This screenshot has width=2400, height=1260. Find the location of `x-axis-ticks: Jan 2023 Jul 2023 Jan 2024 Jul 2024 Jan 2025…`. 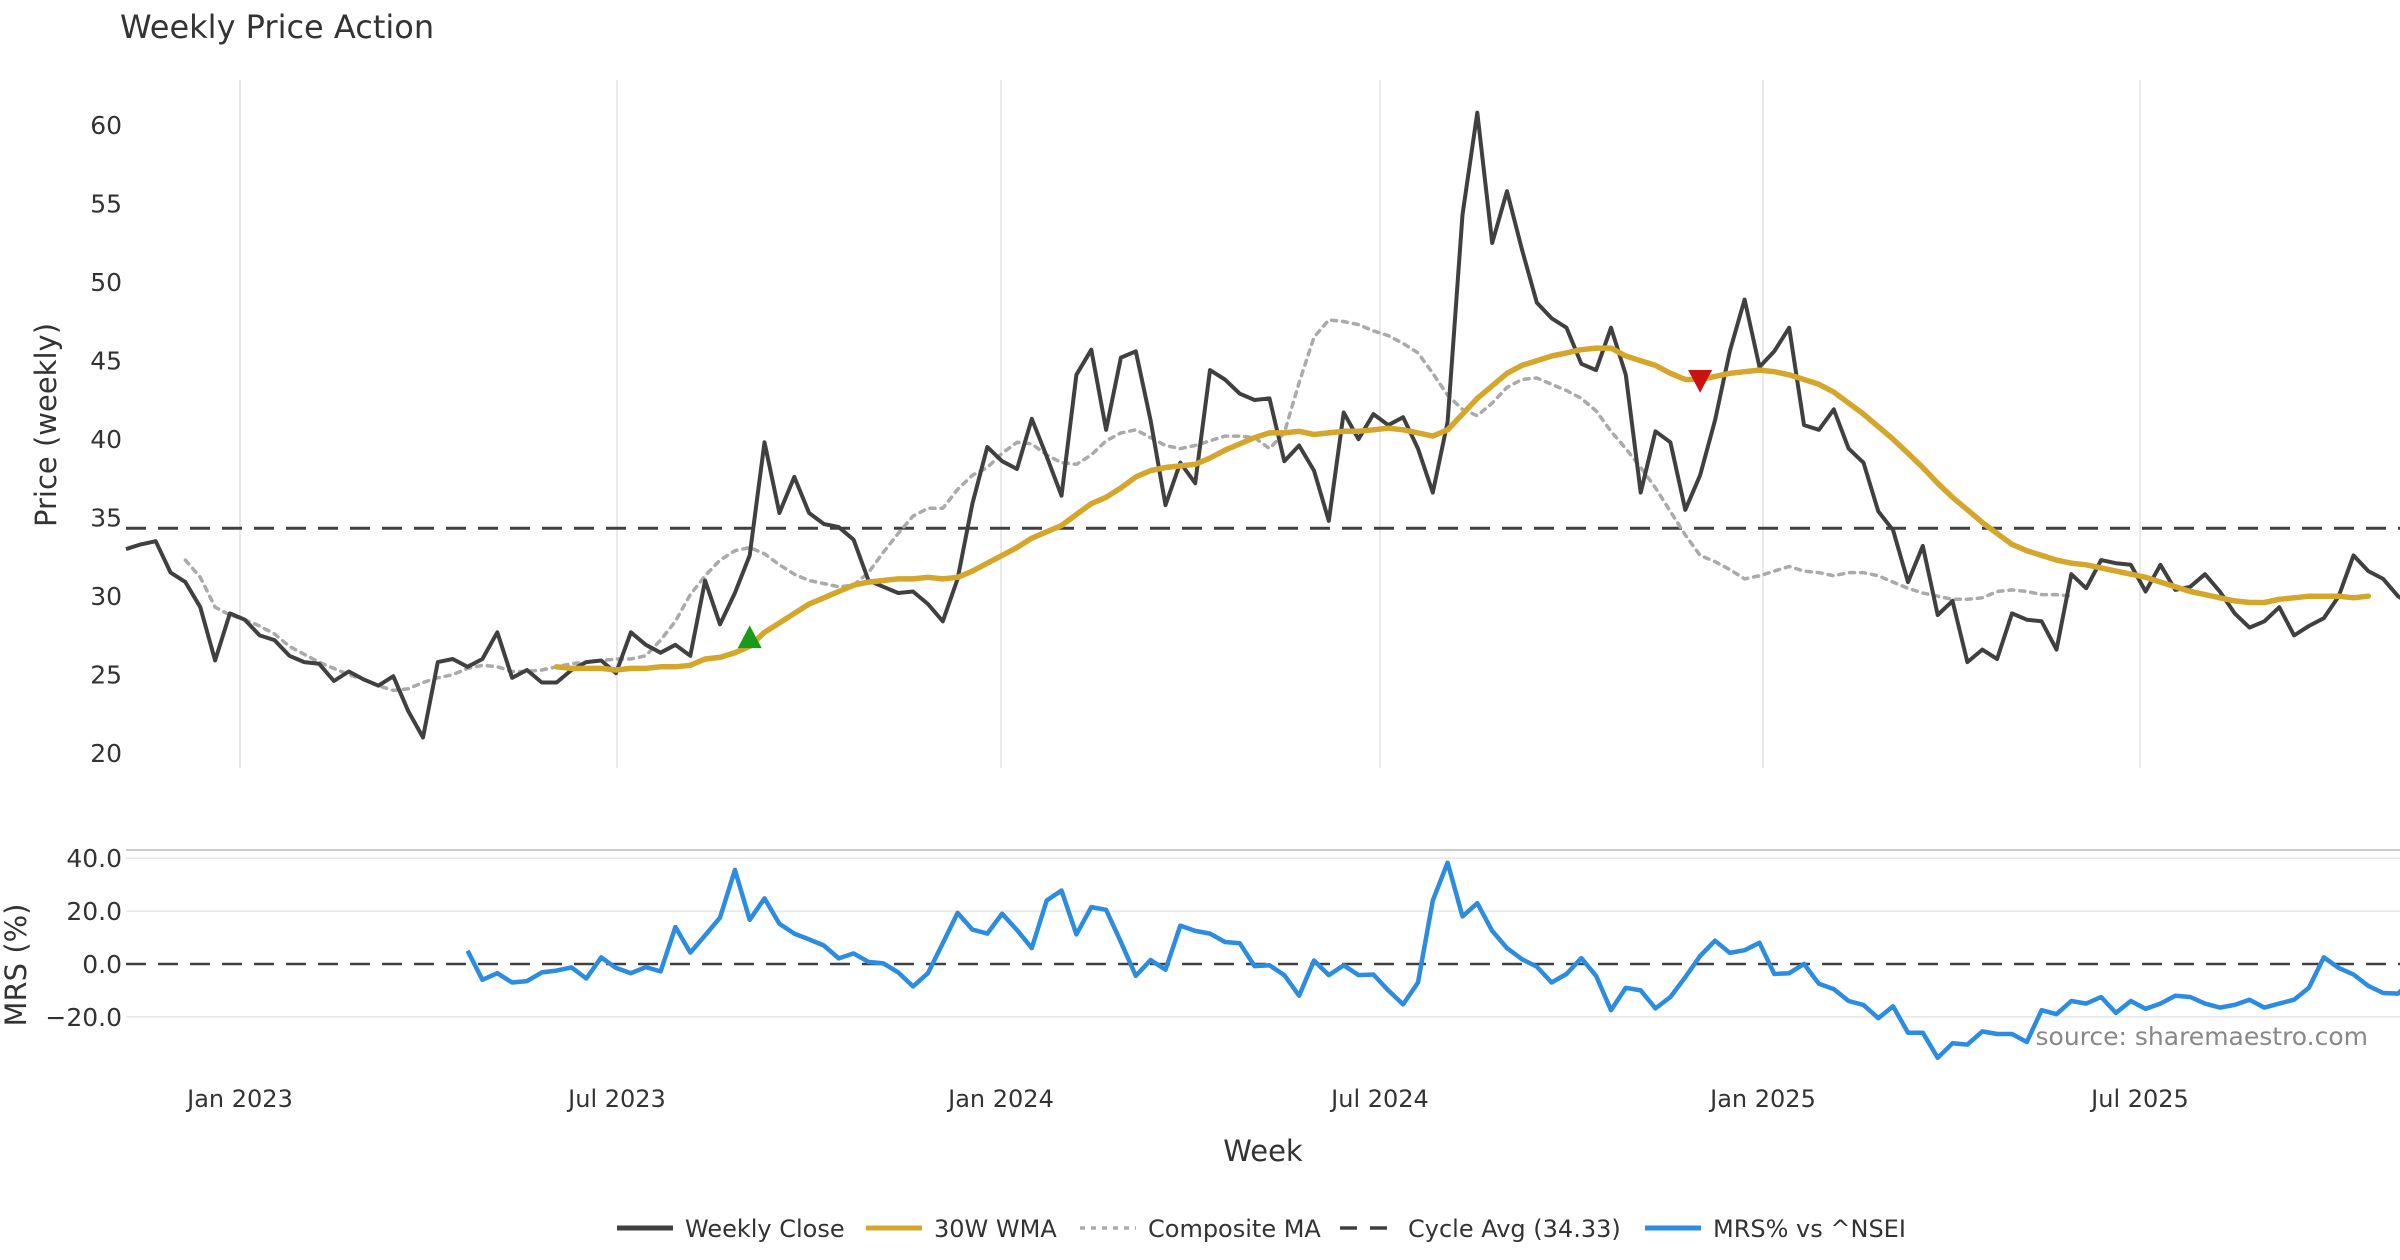

x-axis-ticks: Jan 2023 Jul 2023 Jan 2024 Jul 2024 Jan 2025… is located at coordinates (1187, 1099).